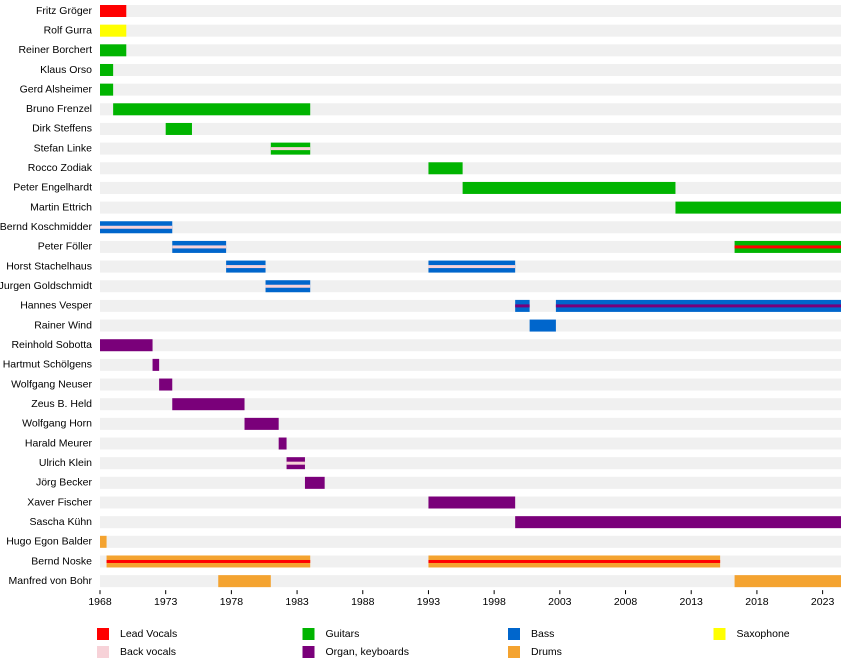 The height and width of the screenshot is (665, 850). I want to click on member-name: Xaver Fischer, so click(59, 502).